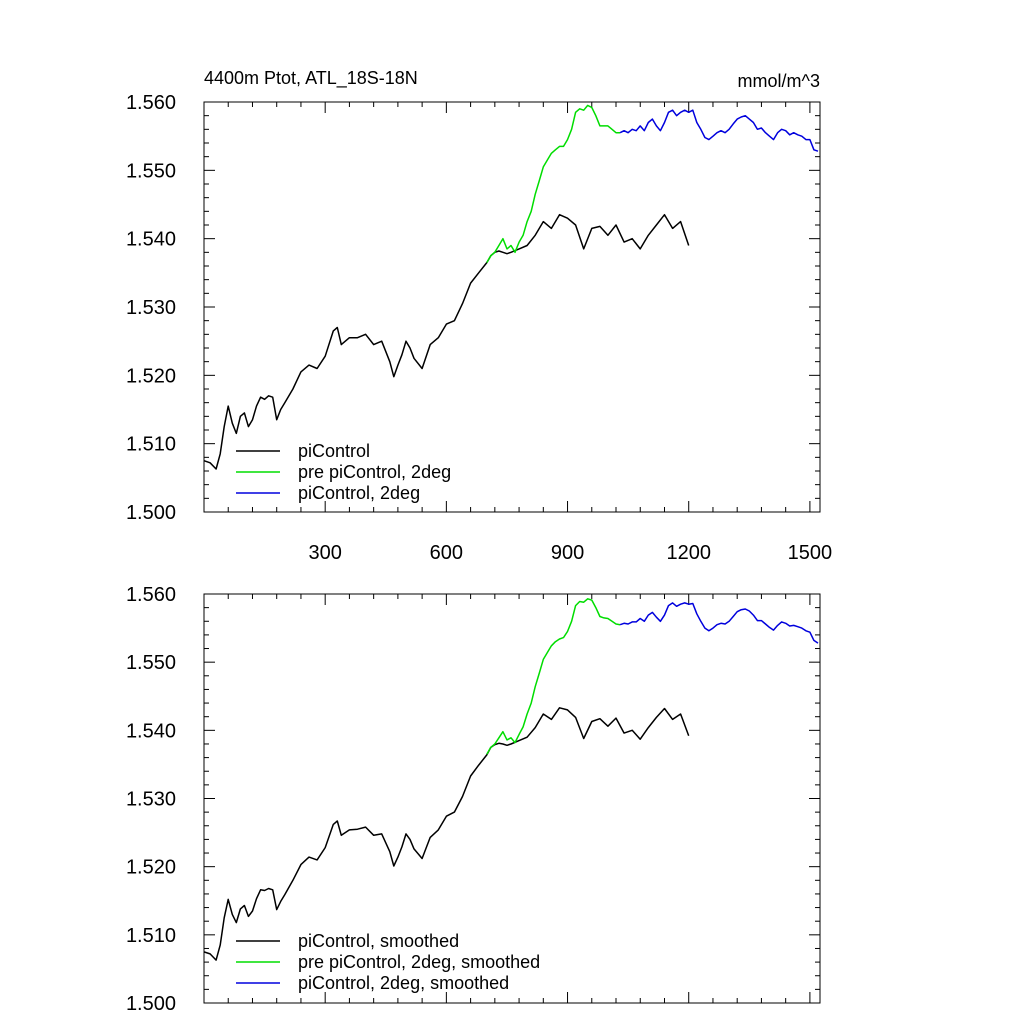 The width and height of the screenshot is (1024, 1029). What do you see at coordinates (374, 472) in the screenshot?
I see `legend-label: pre piControl, 2deg` at bounding box center [374, 472].